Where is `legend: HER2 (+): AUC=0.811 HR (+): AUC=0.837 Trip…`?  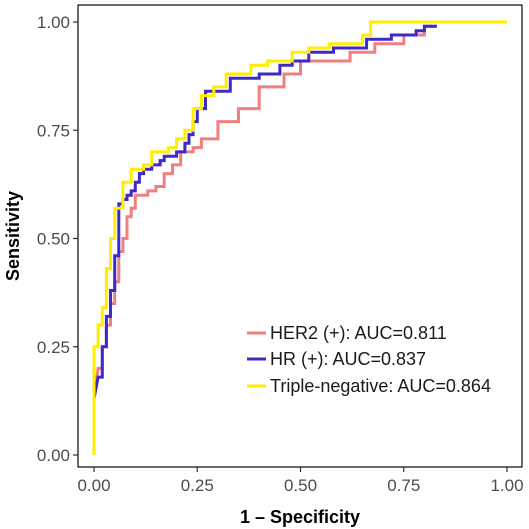 legend: HER2 (+): AUC=0.811 HR (+): AUC=0.837 Trip… is located at coordinates (369, 359).